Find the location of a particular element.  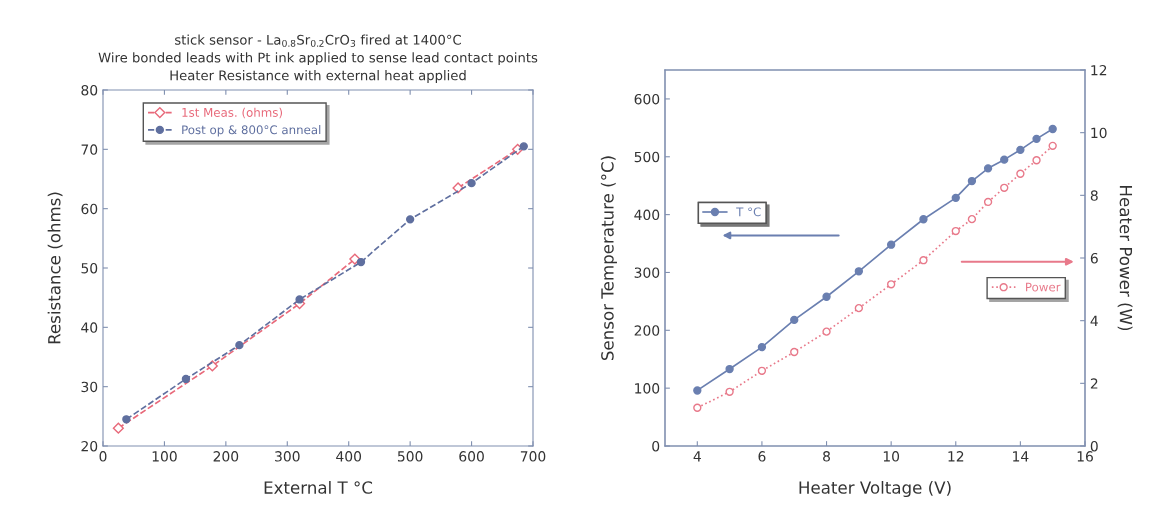

x-tick-label: 500 is located at coordinates (410, 456).